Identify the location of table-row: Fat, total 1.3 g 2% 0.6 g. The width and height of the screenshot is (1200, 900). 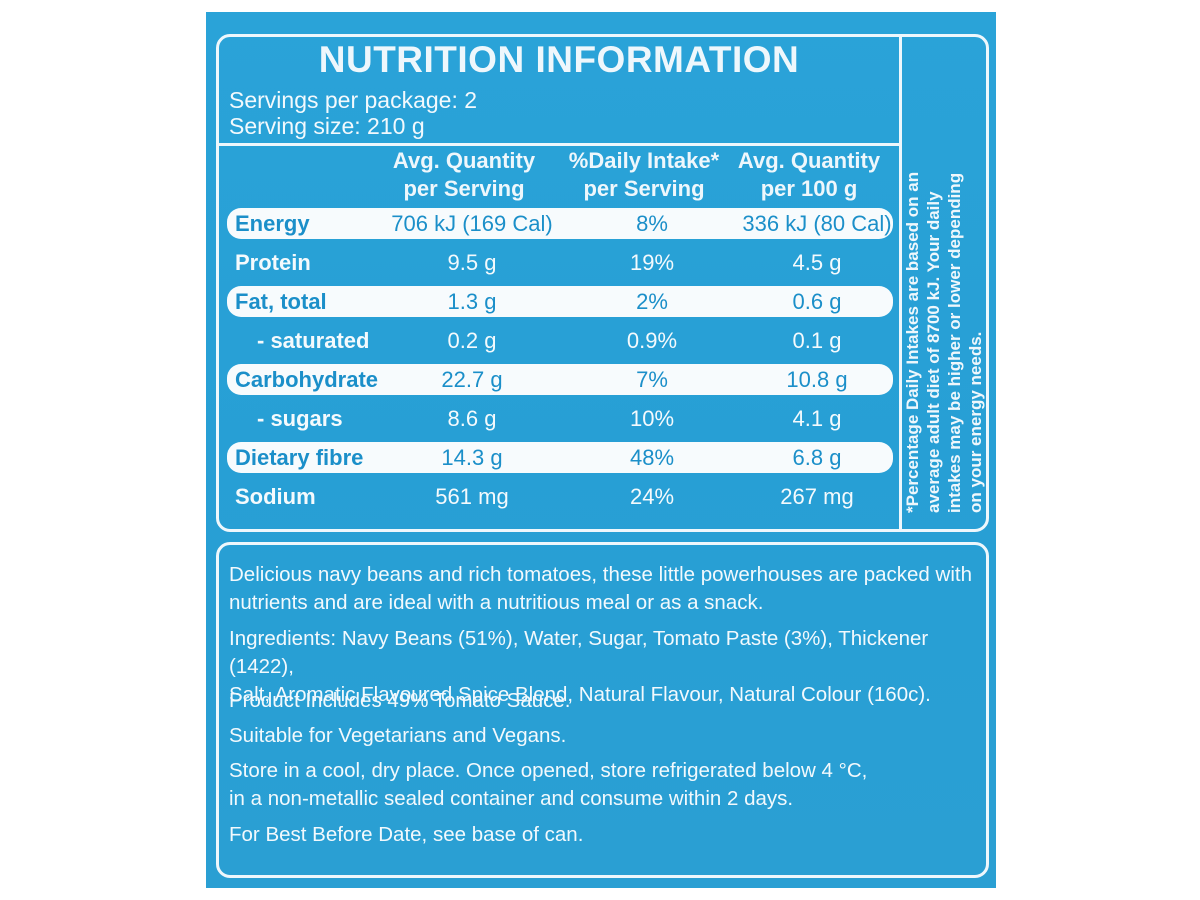
(560, 301).